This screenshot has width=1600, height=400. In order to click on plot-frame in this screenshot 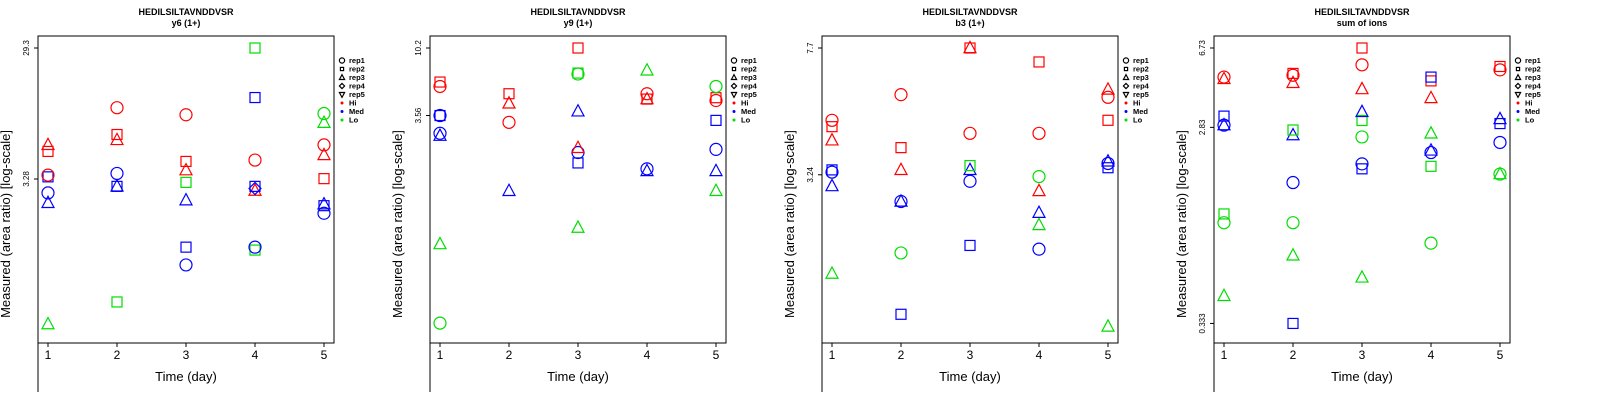, I will do `click(186, 189)`.